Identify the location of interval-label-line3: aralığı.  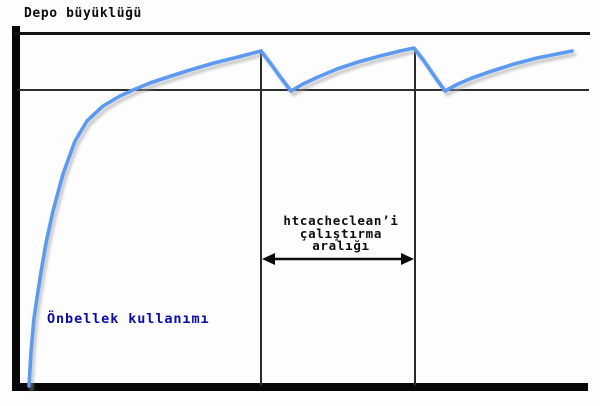
(341, 245).